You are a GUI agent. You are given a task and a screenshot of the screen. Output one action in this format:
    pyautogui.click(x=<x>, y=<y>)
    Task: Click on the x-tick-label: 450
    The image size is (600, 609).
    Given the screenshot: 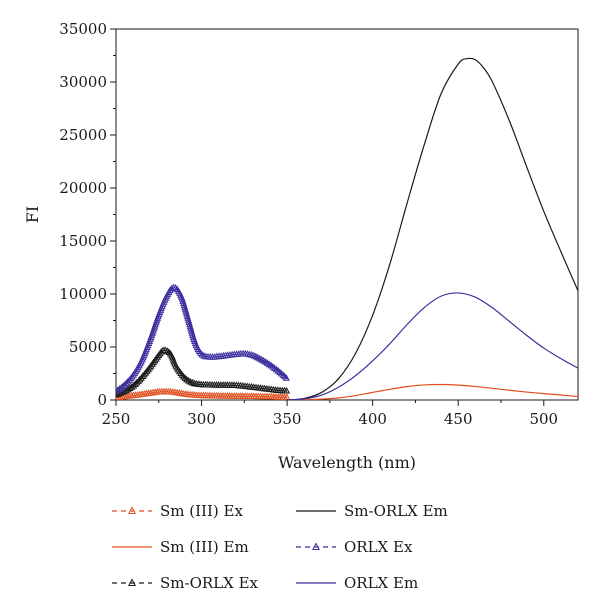 What is the action you would take?
    pyautogui.click(x=458, y=419)
    